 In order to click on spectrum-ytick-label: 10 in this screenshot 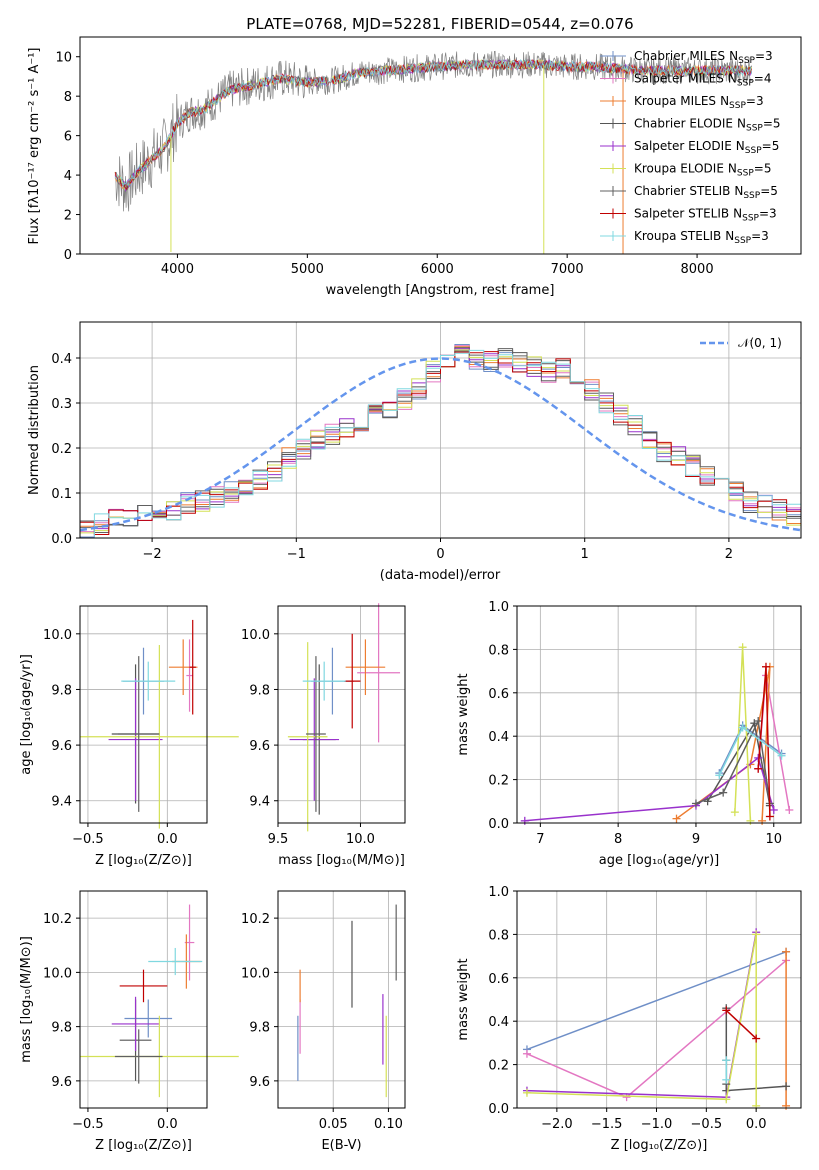, I will do `click(63, 58)`.